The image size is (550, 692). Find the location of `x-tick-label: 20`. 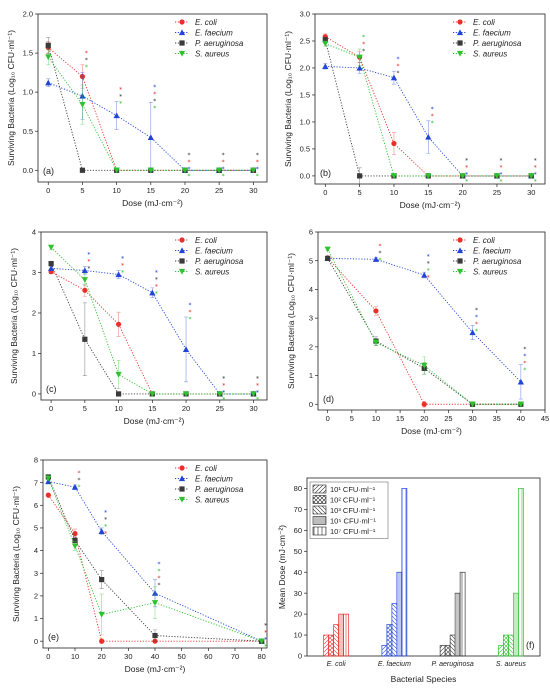

x-tick-label: 20 is located at coordinates (462, 192).